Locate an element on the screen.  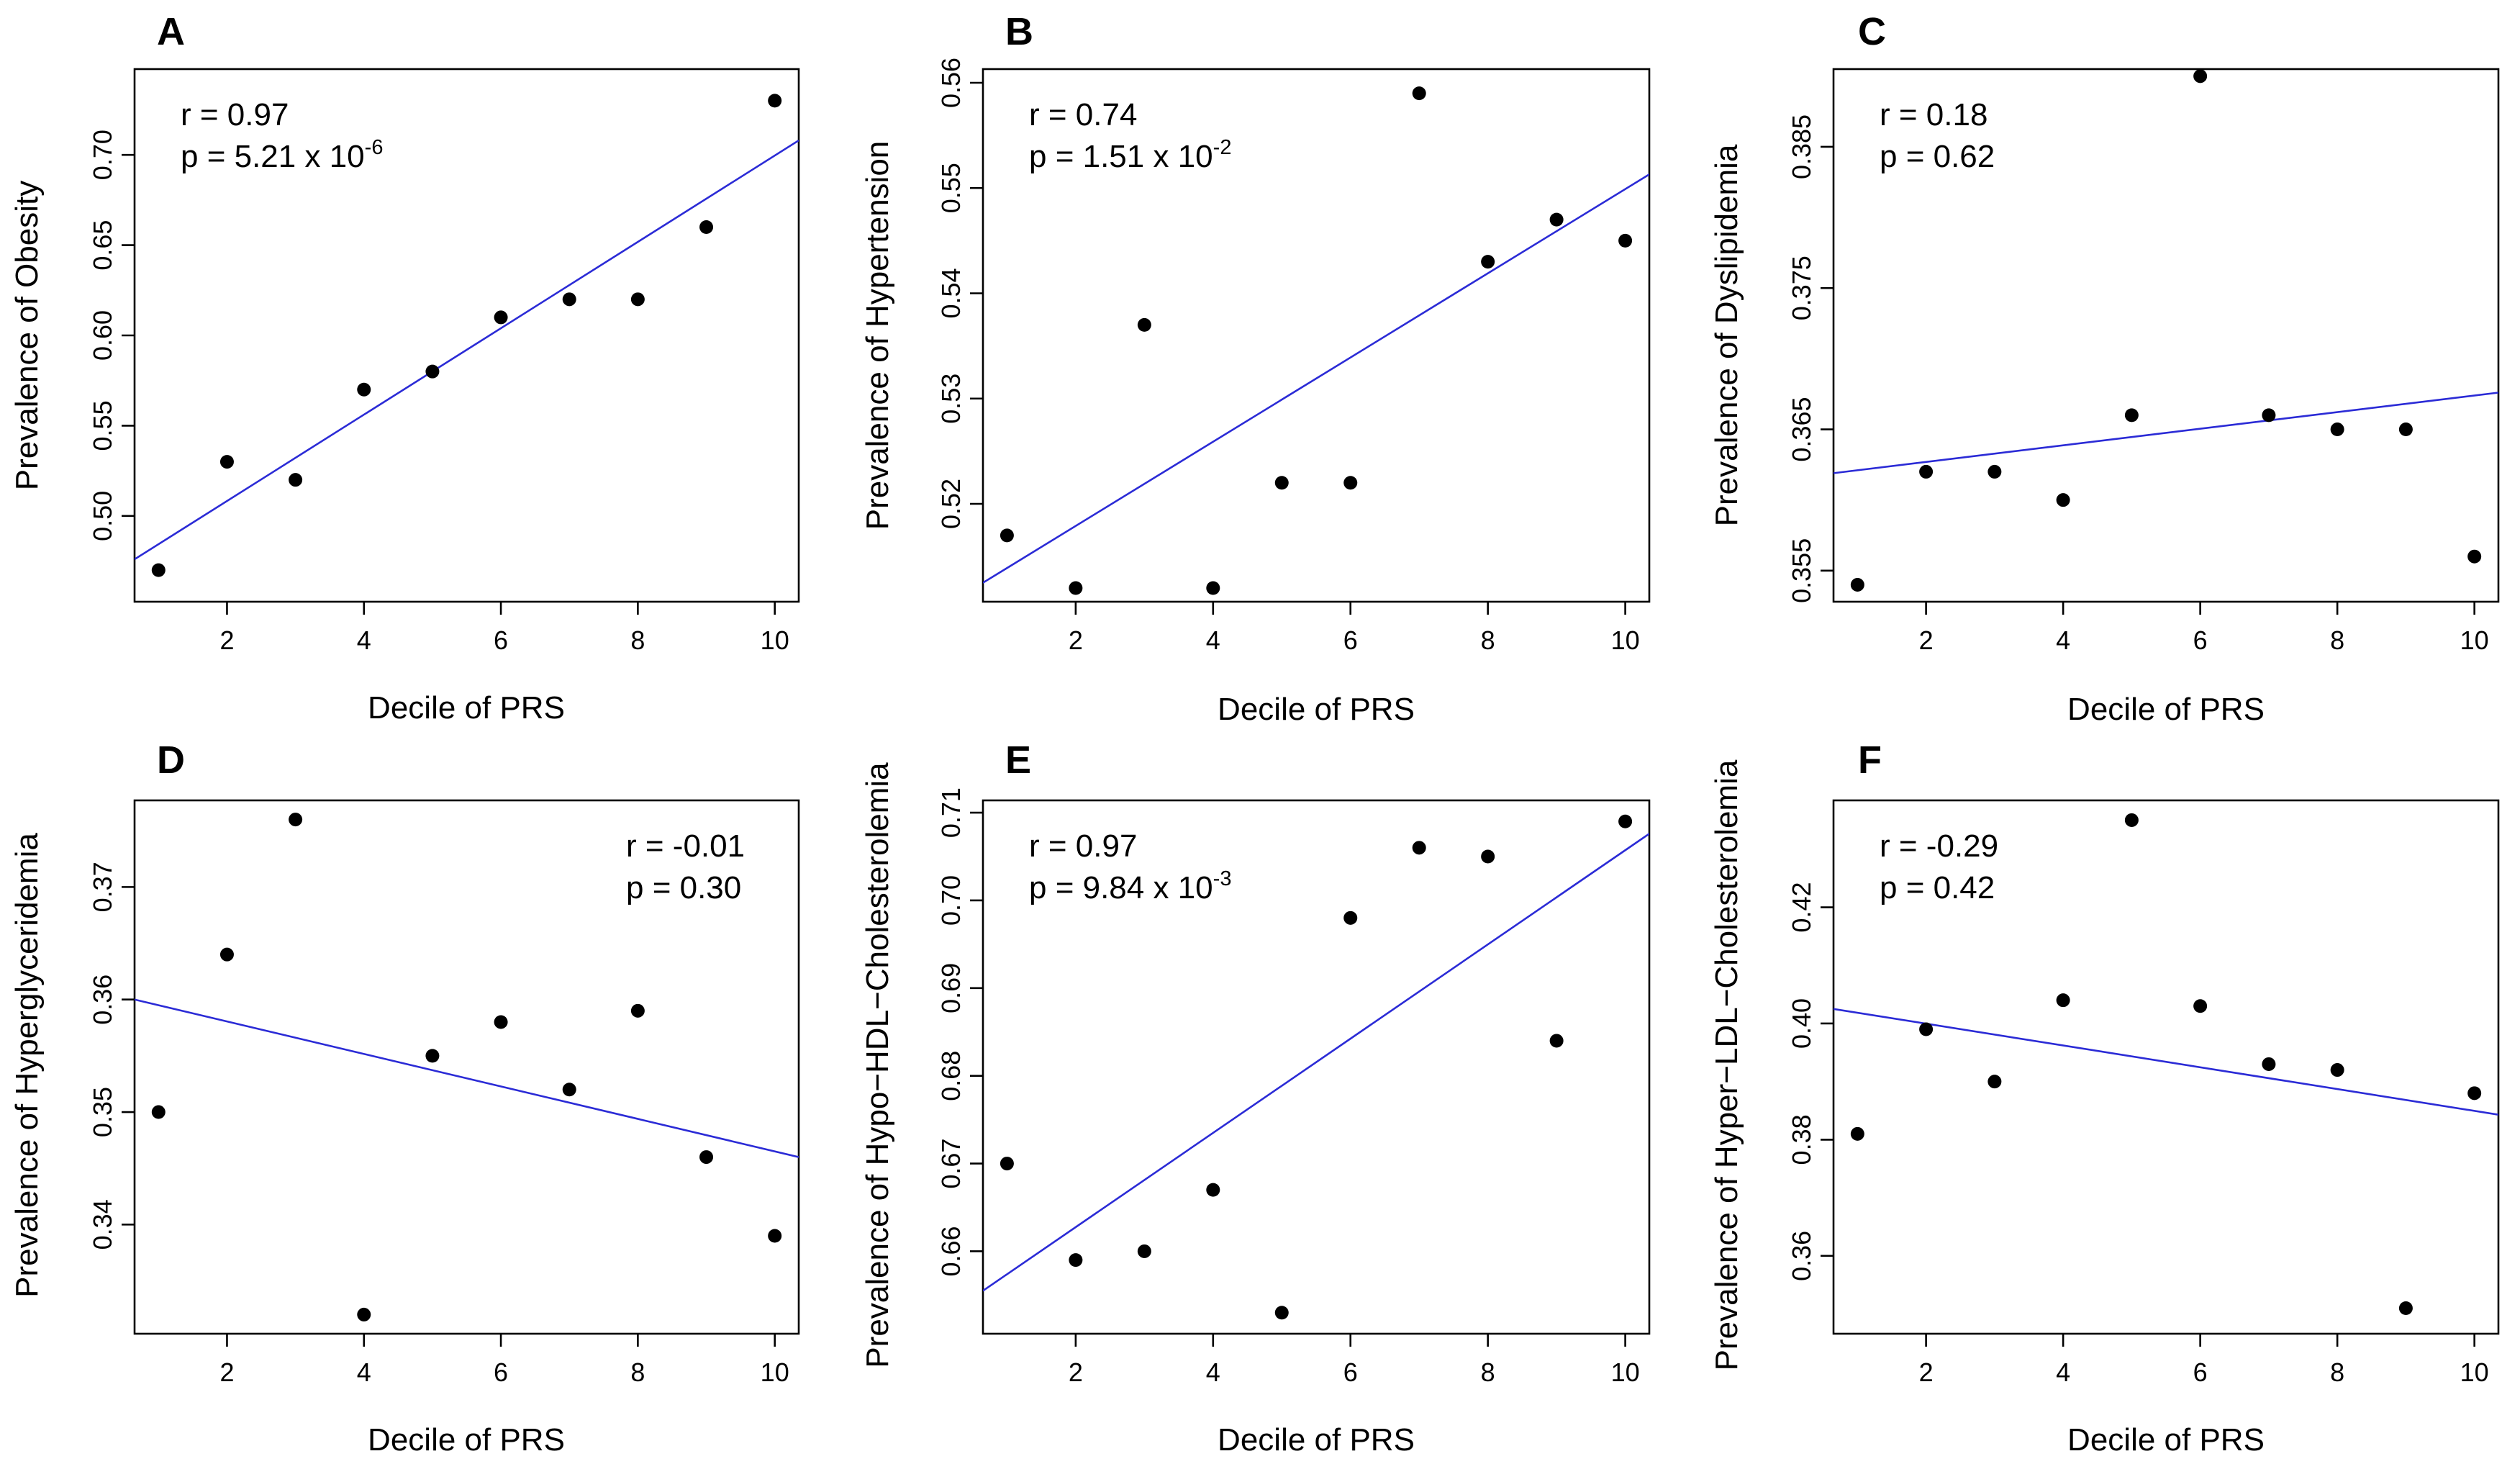
y-axis-label: Prevalence of Hyperglyceridemia is located at coordinates (27, 1066).